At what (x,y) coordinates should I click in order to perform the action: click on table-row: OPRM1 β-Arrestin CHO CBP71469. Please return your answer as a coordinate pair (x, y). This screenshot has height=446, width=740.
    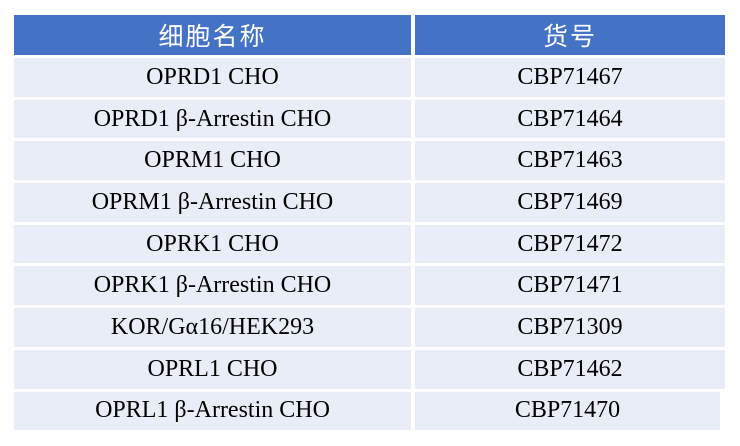
    Looking at the image, I should click on (369, 202).